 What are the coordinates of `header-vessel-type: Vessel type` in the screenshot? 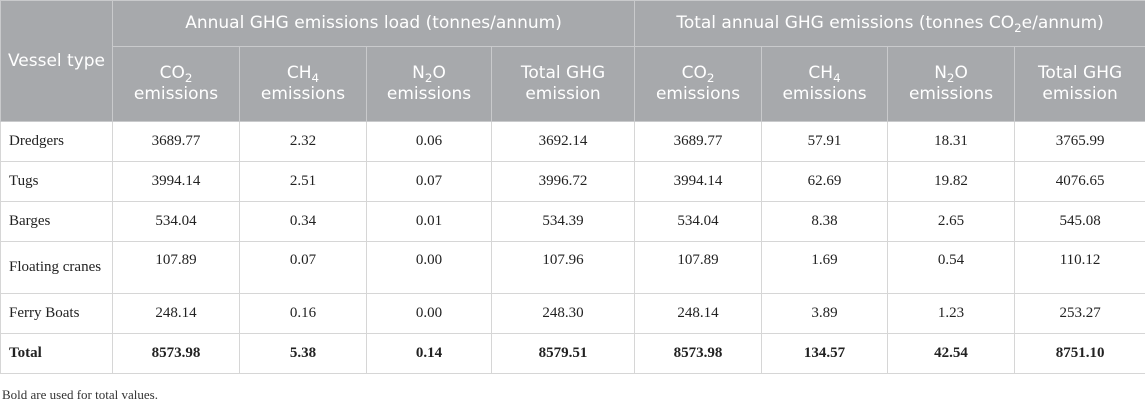 It's located at (56, 61).